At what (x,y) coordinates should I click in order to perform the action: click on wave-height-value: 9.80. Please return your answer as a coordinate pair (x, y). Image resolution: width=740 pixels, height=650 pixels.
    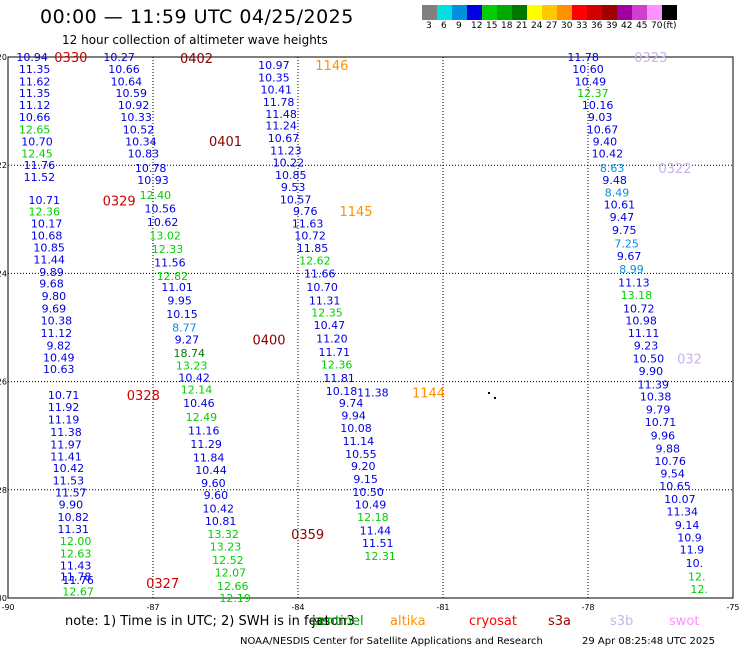
    Looking at the image, I should click on (54, 296).